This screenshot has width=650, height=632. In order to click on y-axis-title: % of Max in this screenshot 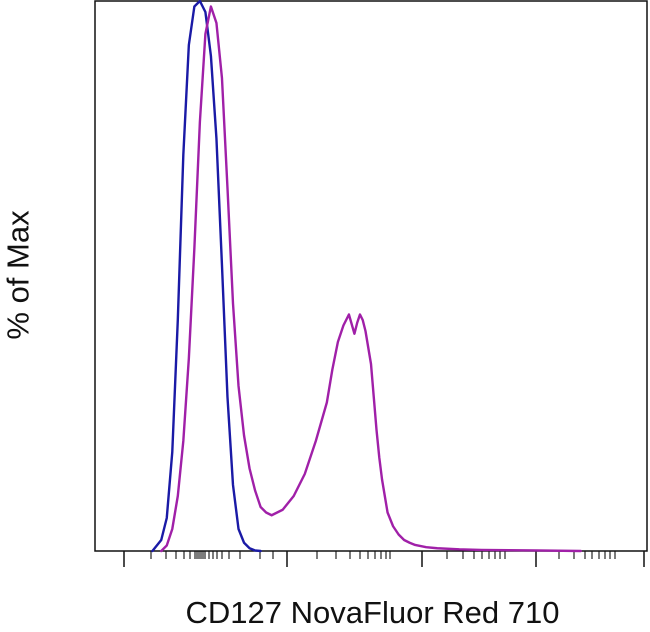, I will do `click(18, 275)`.